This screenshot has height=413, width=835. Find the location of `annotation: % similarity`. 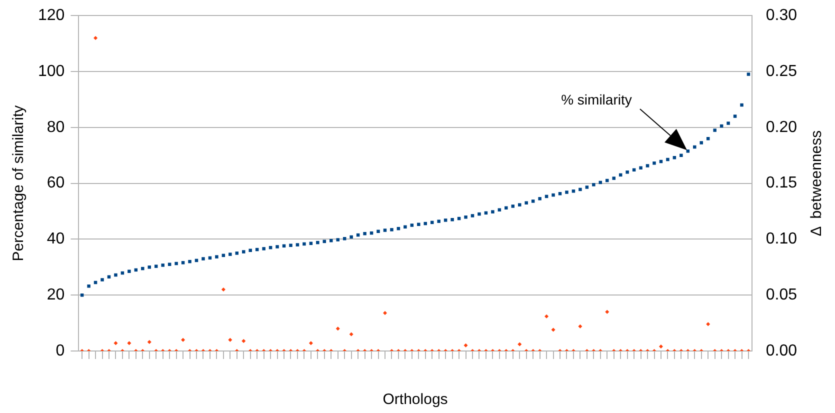

annotation: % similarity is located at coordinates (596, 99).